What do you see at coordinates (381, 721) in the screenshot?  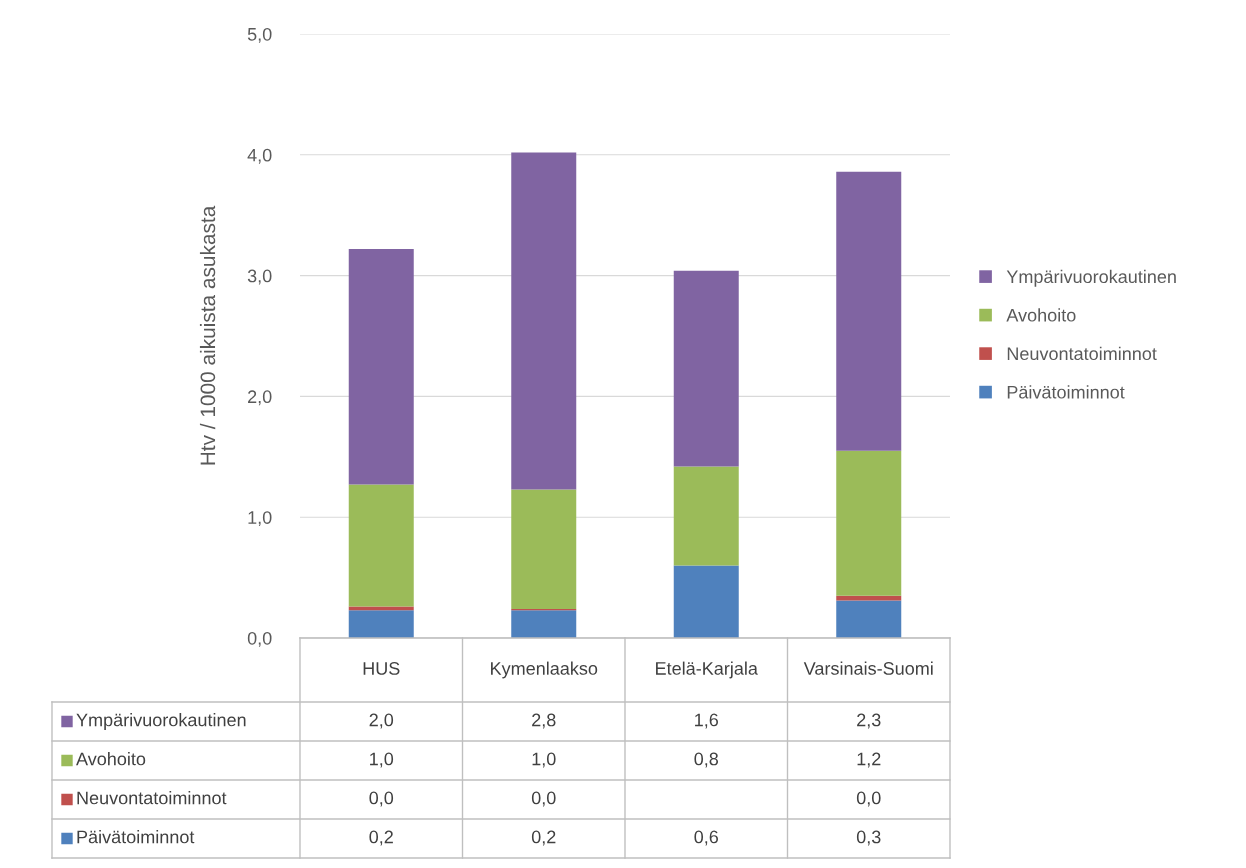 I see `data-label: 2,0` at bounding box center [381, 721].